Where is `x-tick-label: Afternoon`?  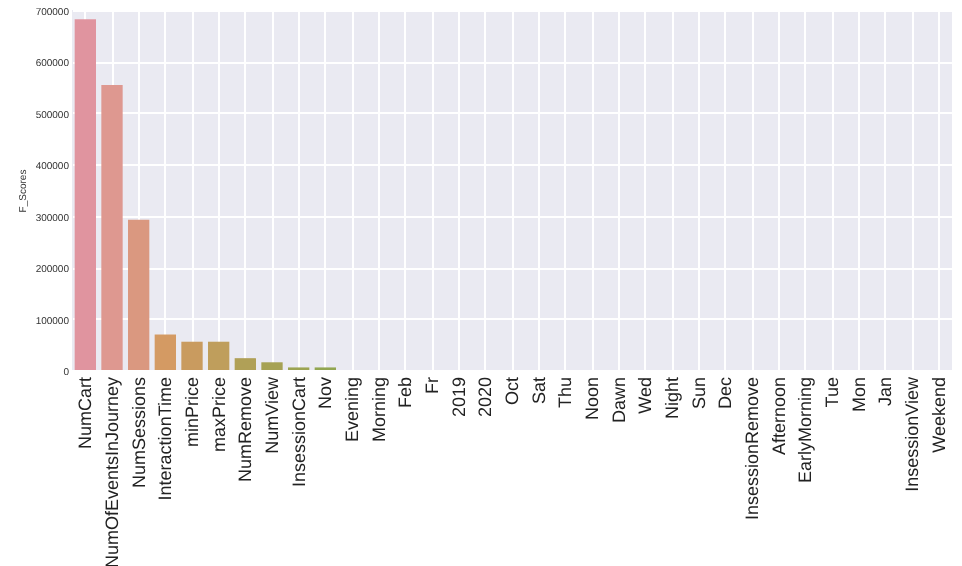
x-tick-label: Afternoon is located at coordinates (778, 416).